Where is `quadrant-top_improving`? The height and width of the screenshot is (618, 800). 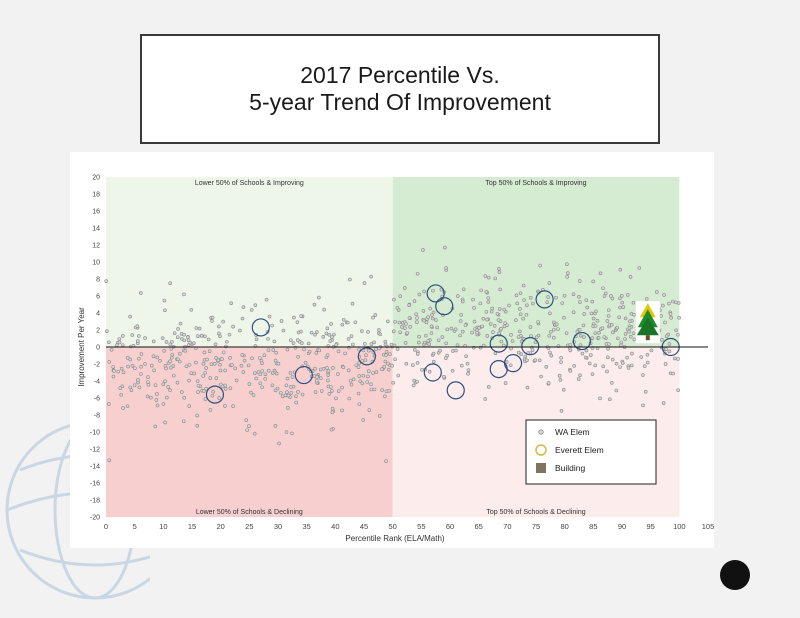
quadrant-top_improving is located at coordinates (536, 262).